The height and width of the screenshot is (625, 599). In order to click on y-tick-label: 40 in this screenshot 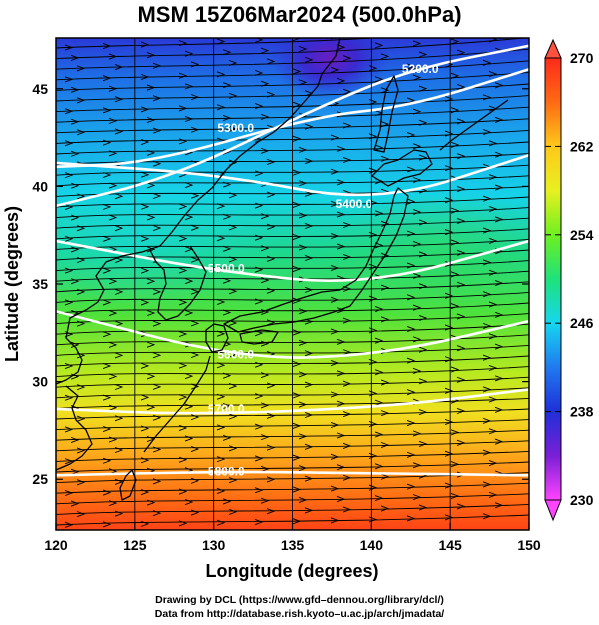, I will do `click(40, 186)`.